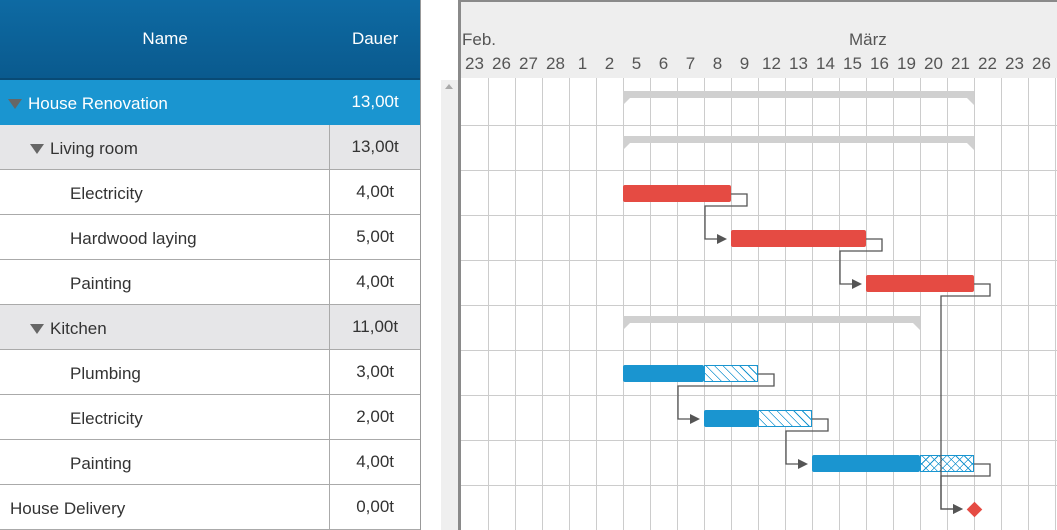 The height and width of the screenshot is (530, 1057). What do you see at coordinates (663, 63) in the screenshot?
I see `day-label: 6` at bounding box center [663, 63].